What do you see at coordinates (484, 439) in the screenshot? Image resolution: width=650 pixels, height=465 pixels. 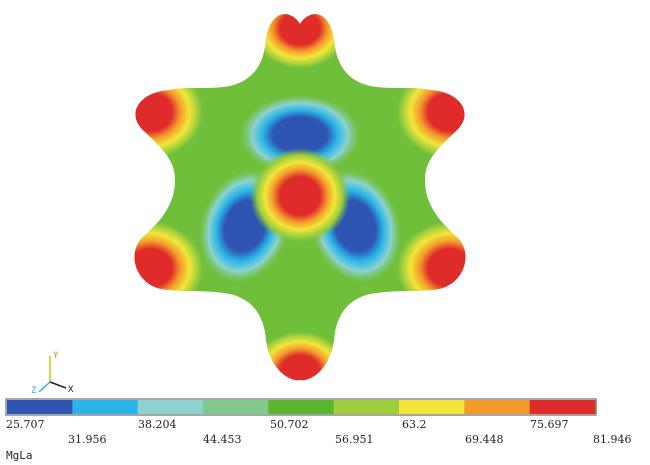 I see `tick-label: 69.448` at bounding box center [484, 439].